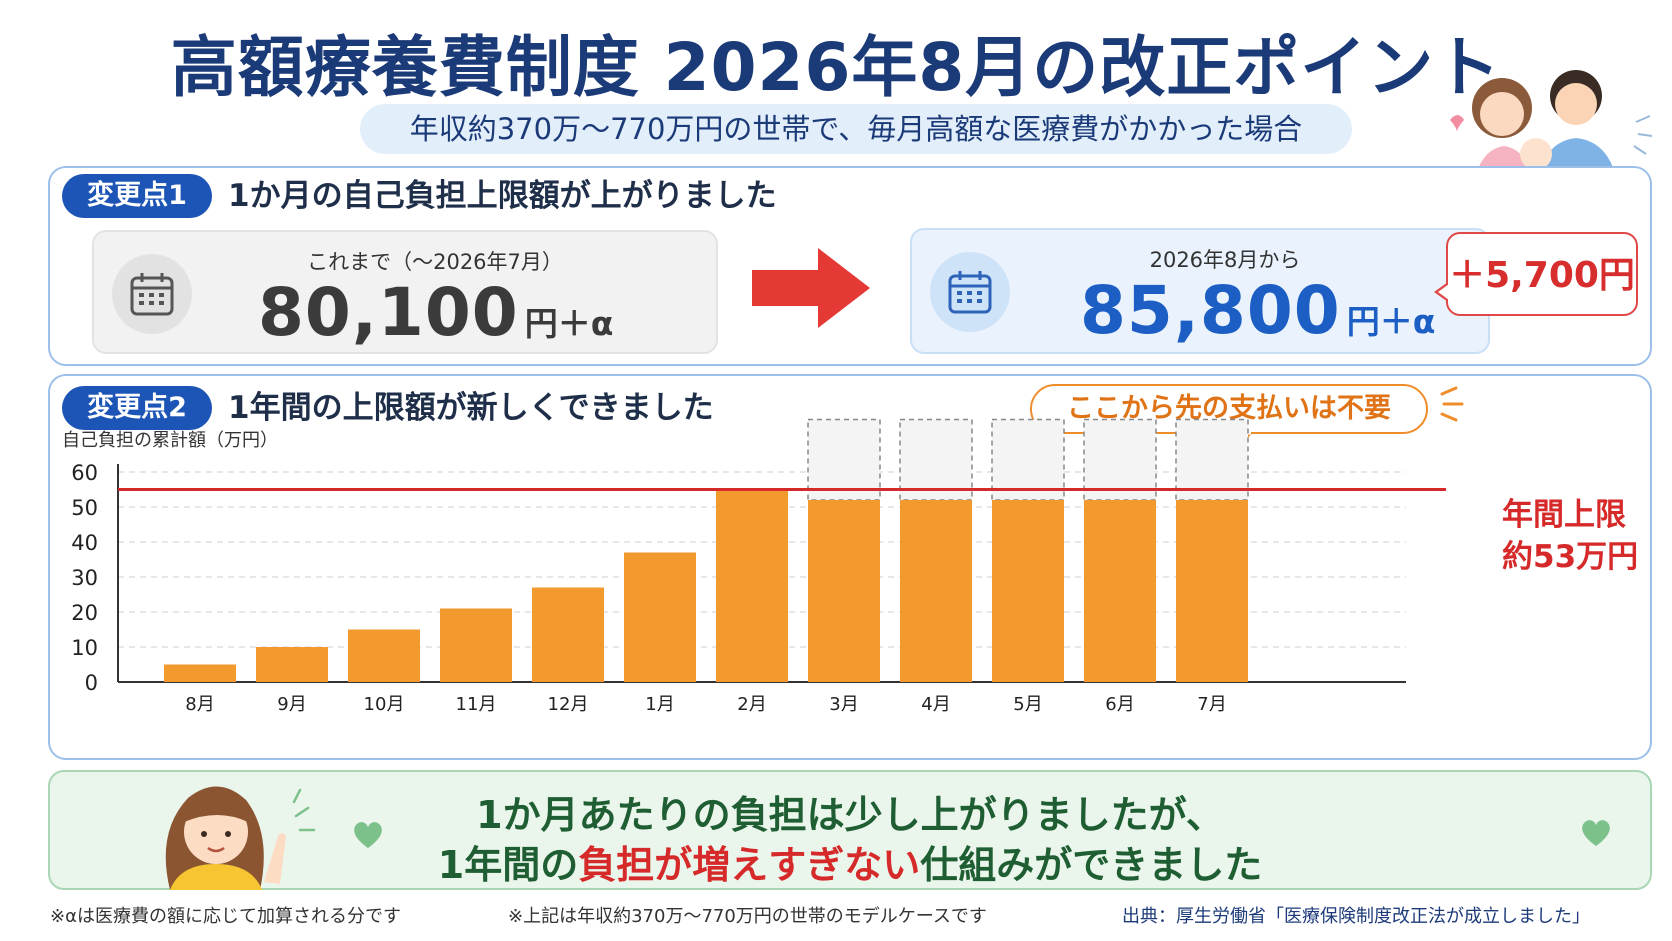 The width and height of the screenshot is (1672, 941). Describe the element at coordinates (84, 613) in the screenshot. I see `y-tick-label: 20` at that location.